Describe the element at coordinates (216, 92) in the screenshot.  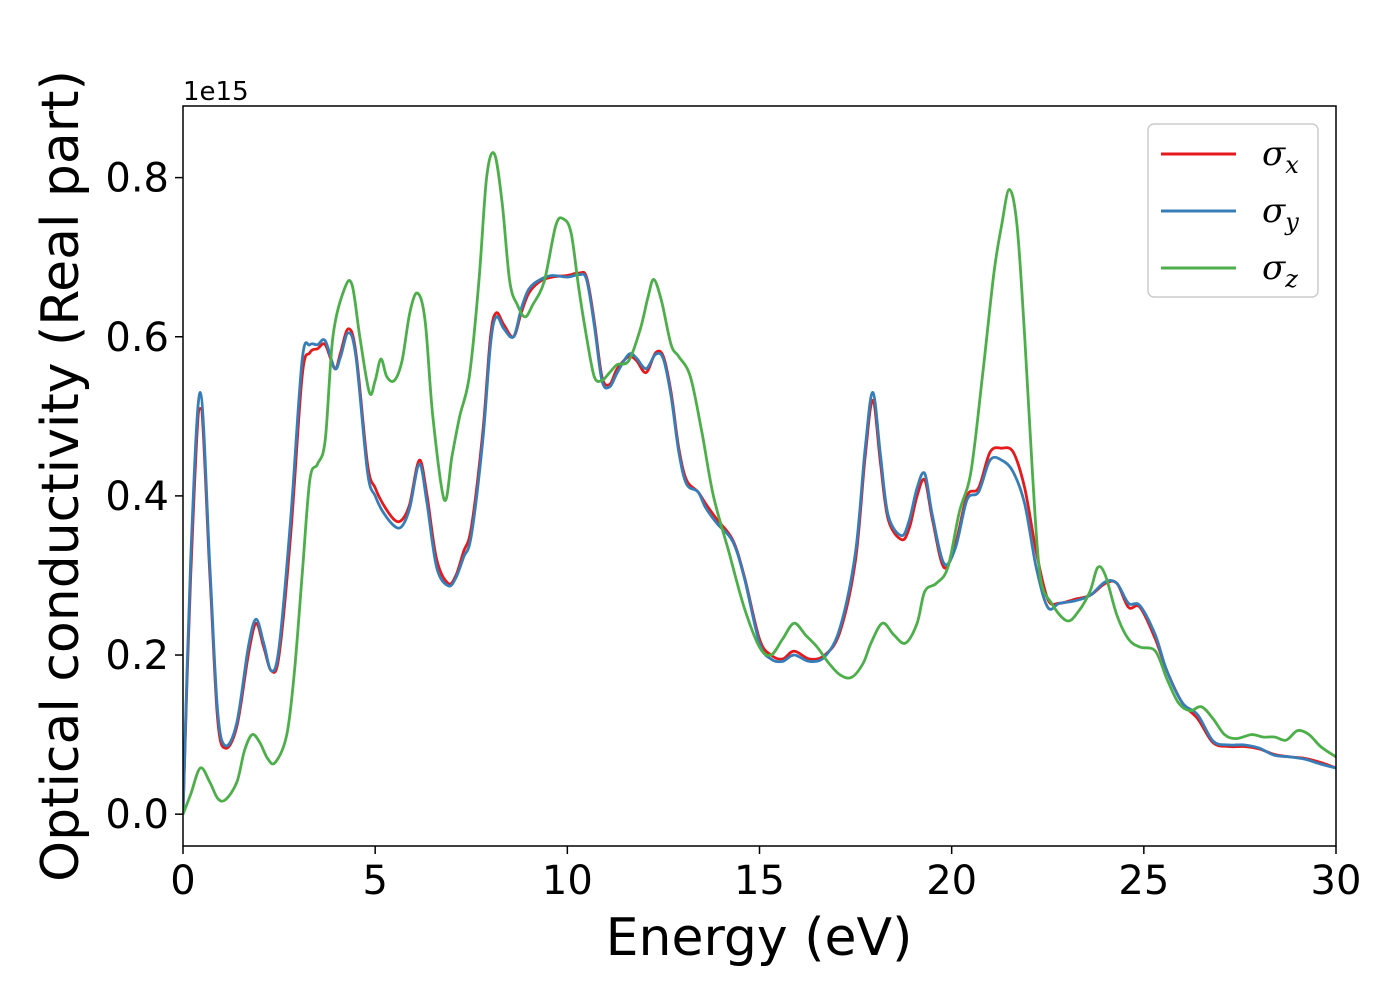
I see `y-offset-label: 1e15` at that location.